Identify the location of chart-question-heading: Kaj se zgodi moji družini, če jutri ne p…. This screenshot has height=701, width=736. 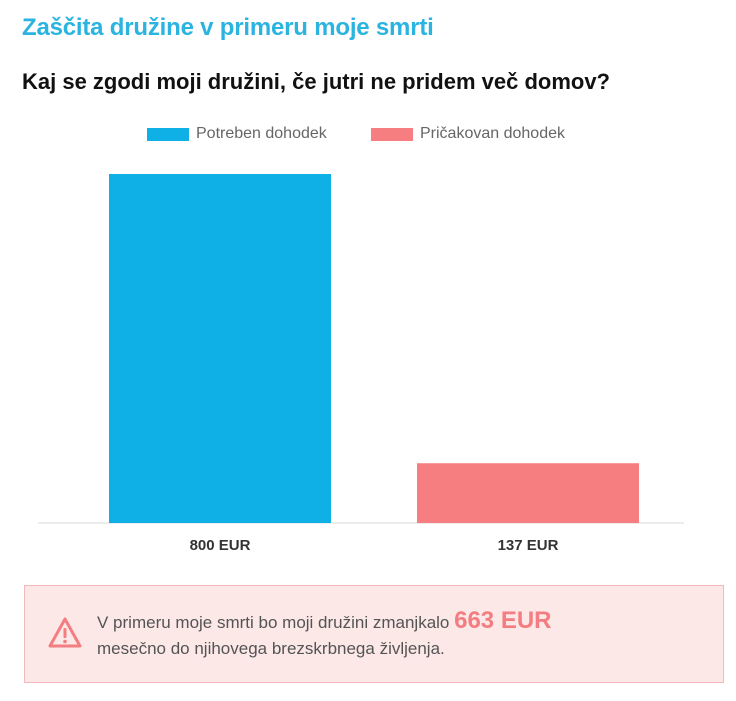
(316, 81).